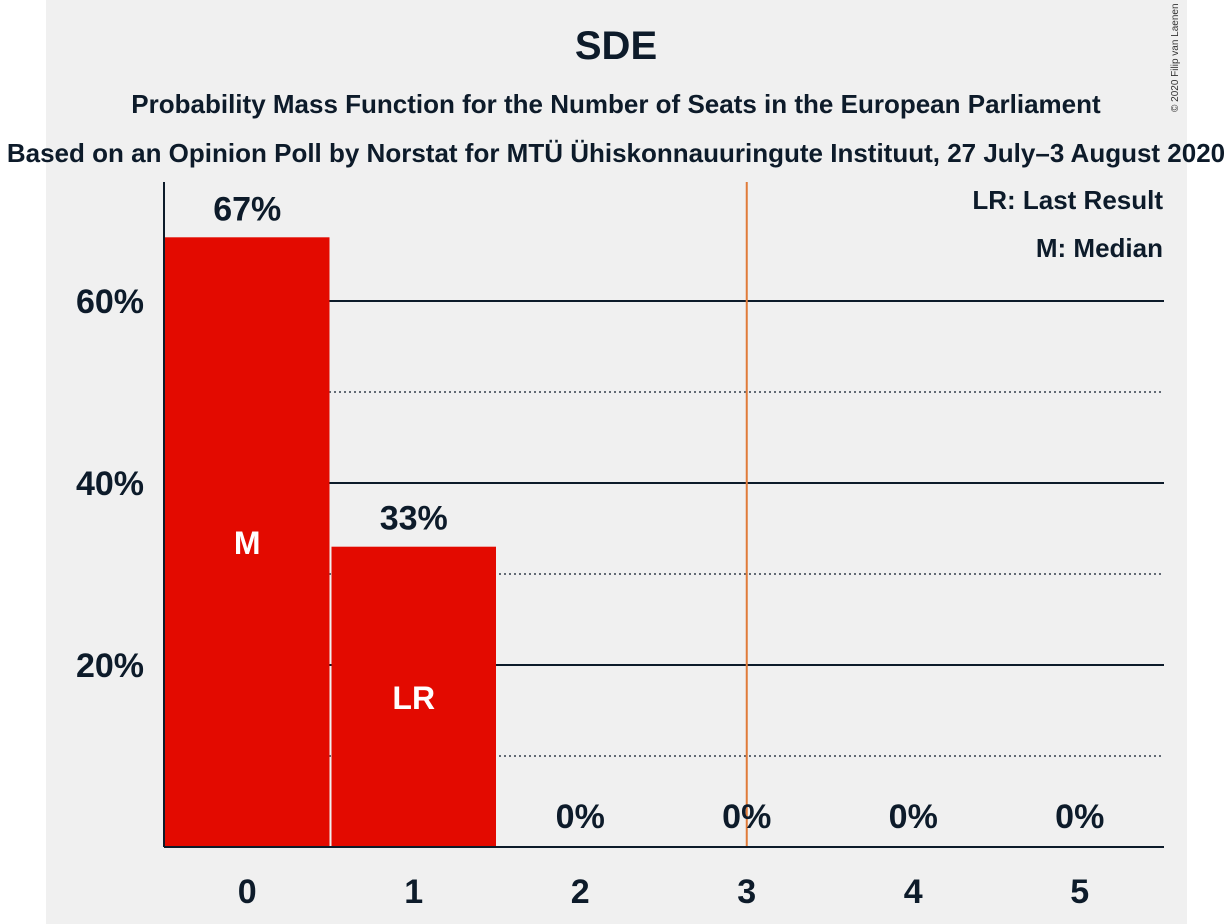 This screenshot has height=924, width=1232. What do you see at coordinates (247, 209) in the screenshot?
I see `value-label: 67%` at bounding box center [247, 209].